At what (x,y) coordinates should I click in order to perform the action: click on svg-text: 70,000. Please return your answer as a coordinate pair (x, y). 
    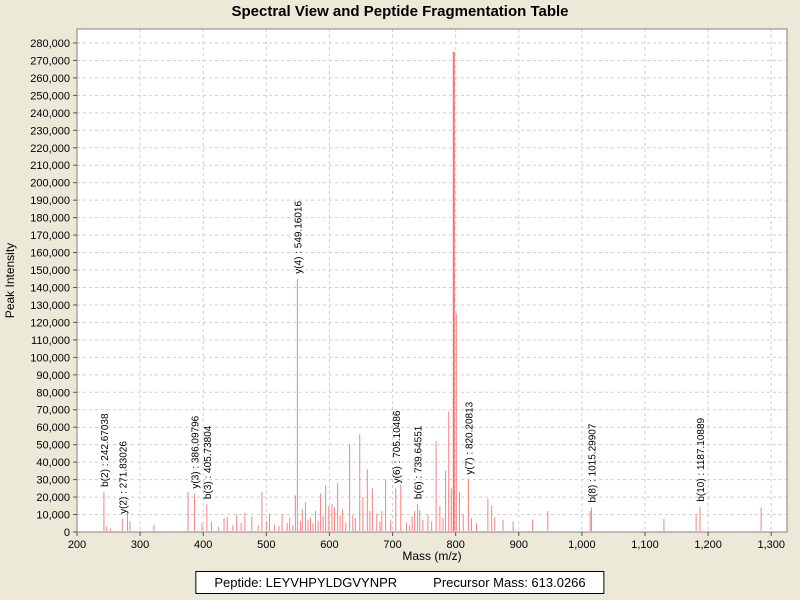
    Looking at the image, I should click on (53, 411).